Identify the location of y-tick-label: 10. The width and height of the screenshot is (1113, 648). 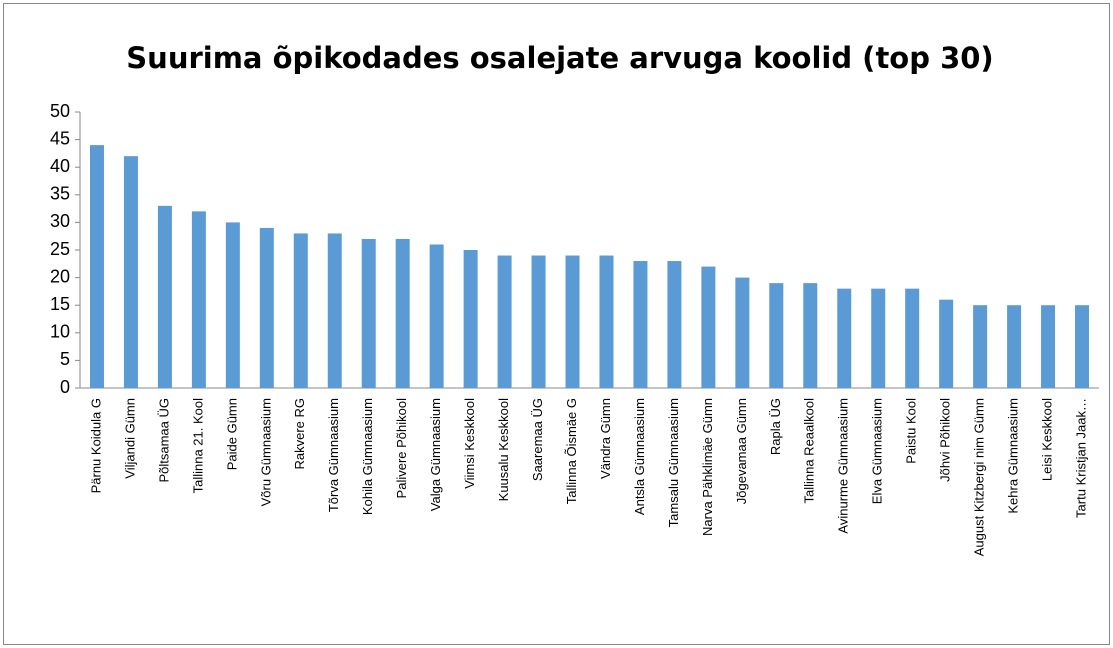
(60, 332).